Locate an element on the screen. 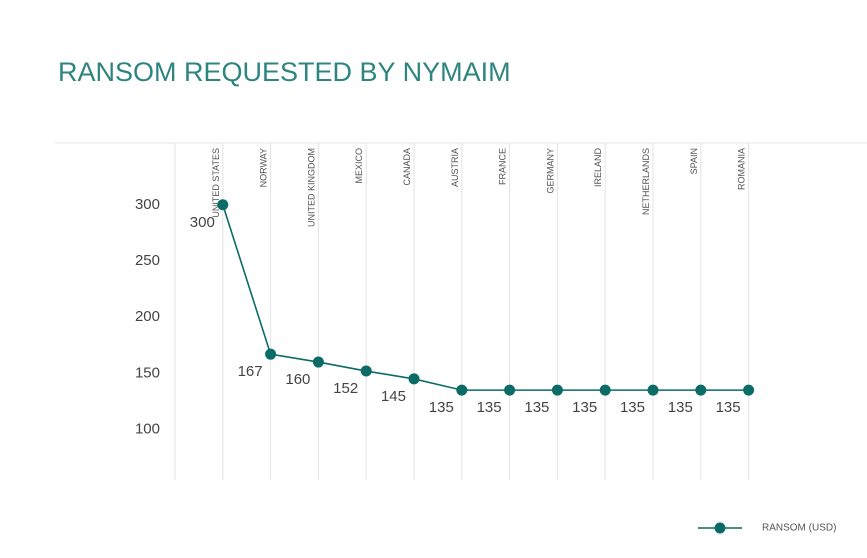  x-tick-label: AUSTRIA is located at coordinates (455, 167).